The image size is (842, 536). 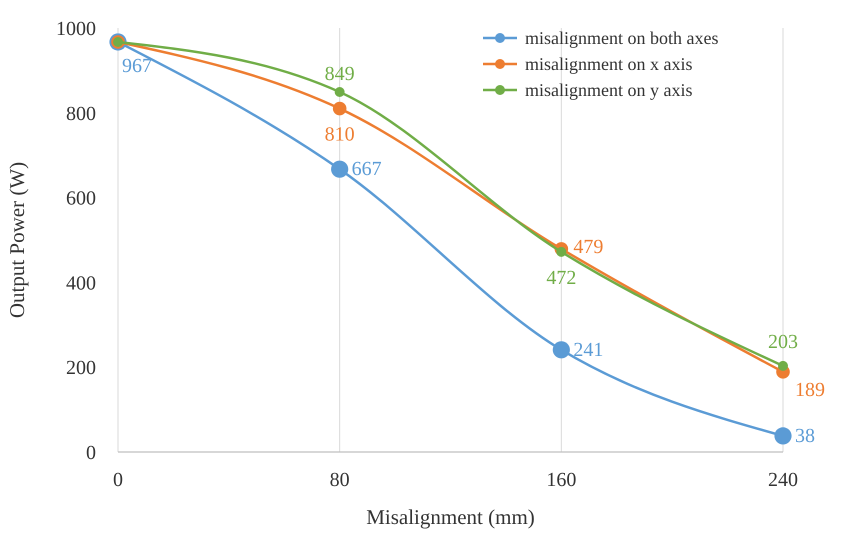 What do you see at coordinates (588, 349) in the screenshot?
I see `data-label: 241` at bounding box center [588, 349].